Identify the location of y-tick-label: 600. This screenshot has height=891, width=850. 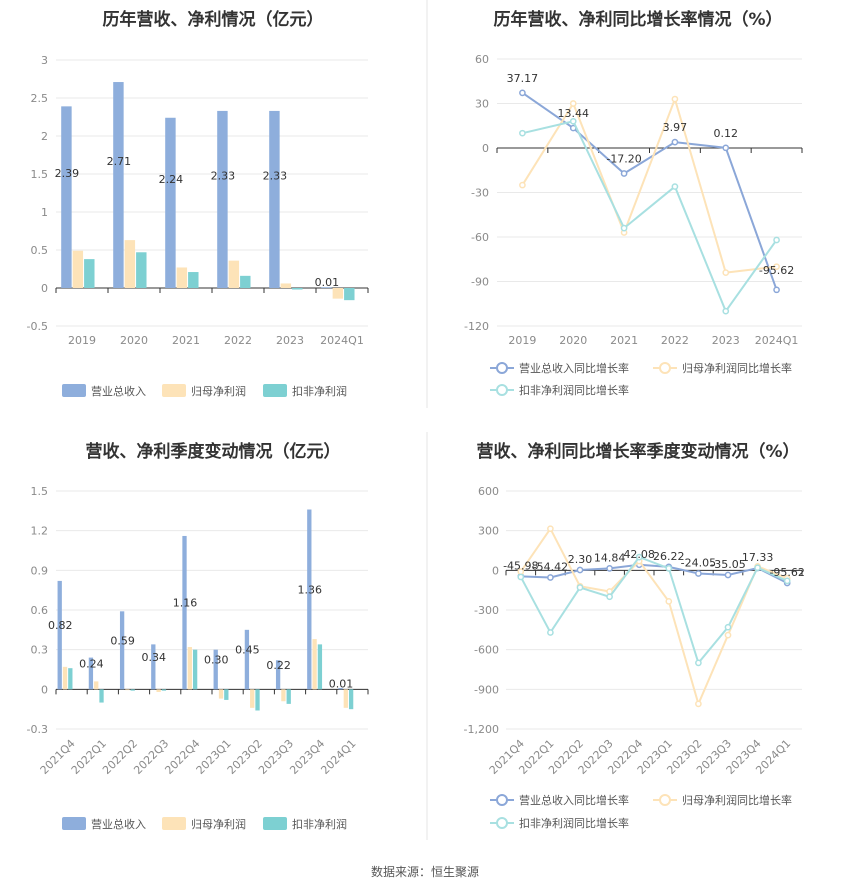
(488, 491).